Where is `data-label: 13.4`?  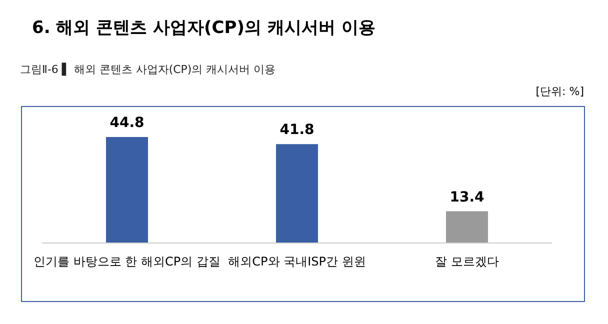
data-label: 13.4 is located at coordinates (467, 197).